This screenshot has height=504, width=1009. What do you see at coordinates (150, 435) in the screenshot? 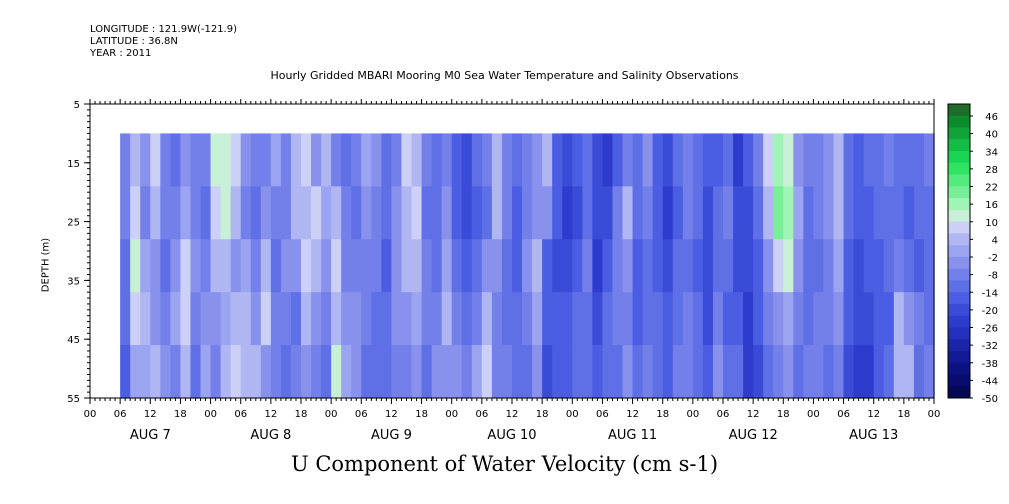
I see `x-day-label: AUG 7` at bounding box center [150, 435].